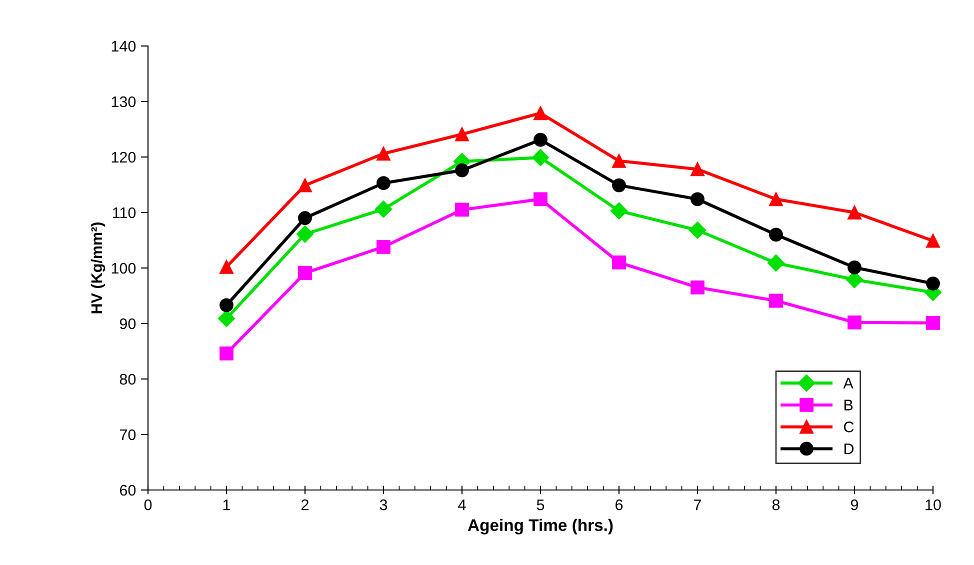 The image size is (974, 565). Describe the element at coordinates (776, 504) in the screenshot. I see `x-tick-label: 8` at that location.